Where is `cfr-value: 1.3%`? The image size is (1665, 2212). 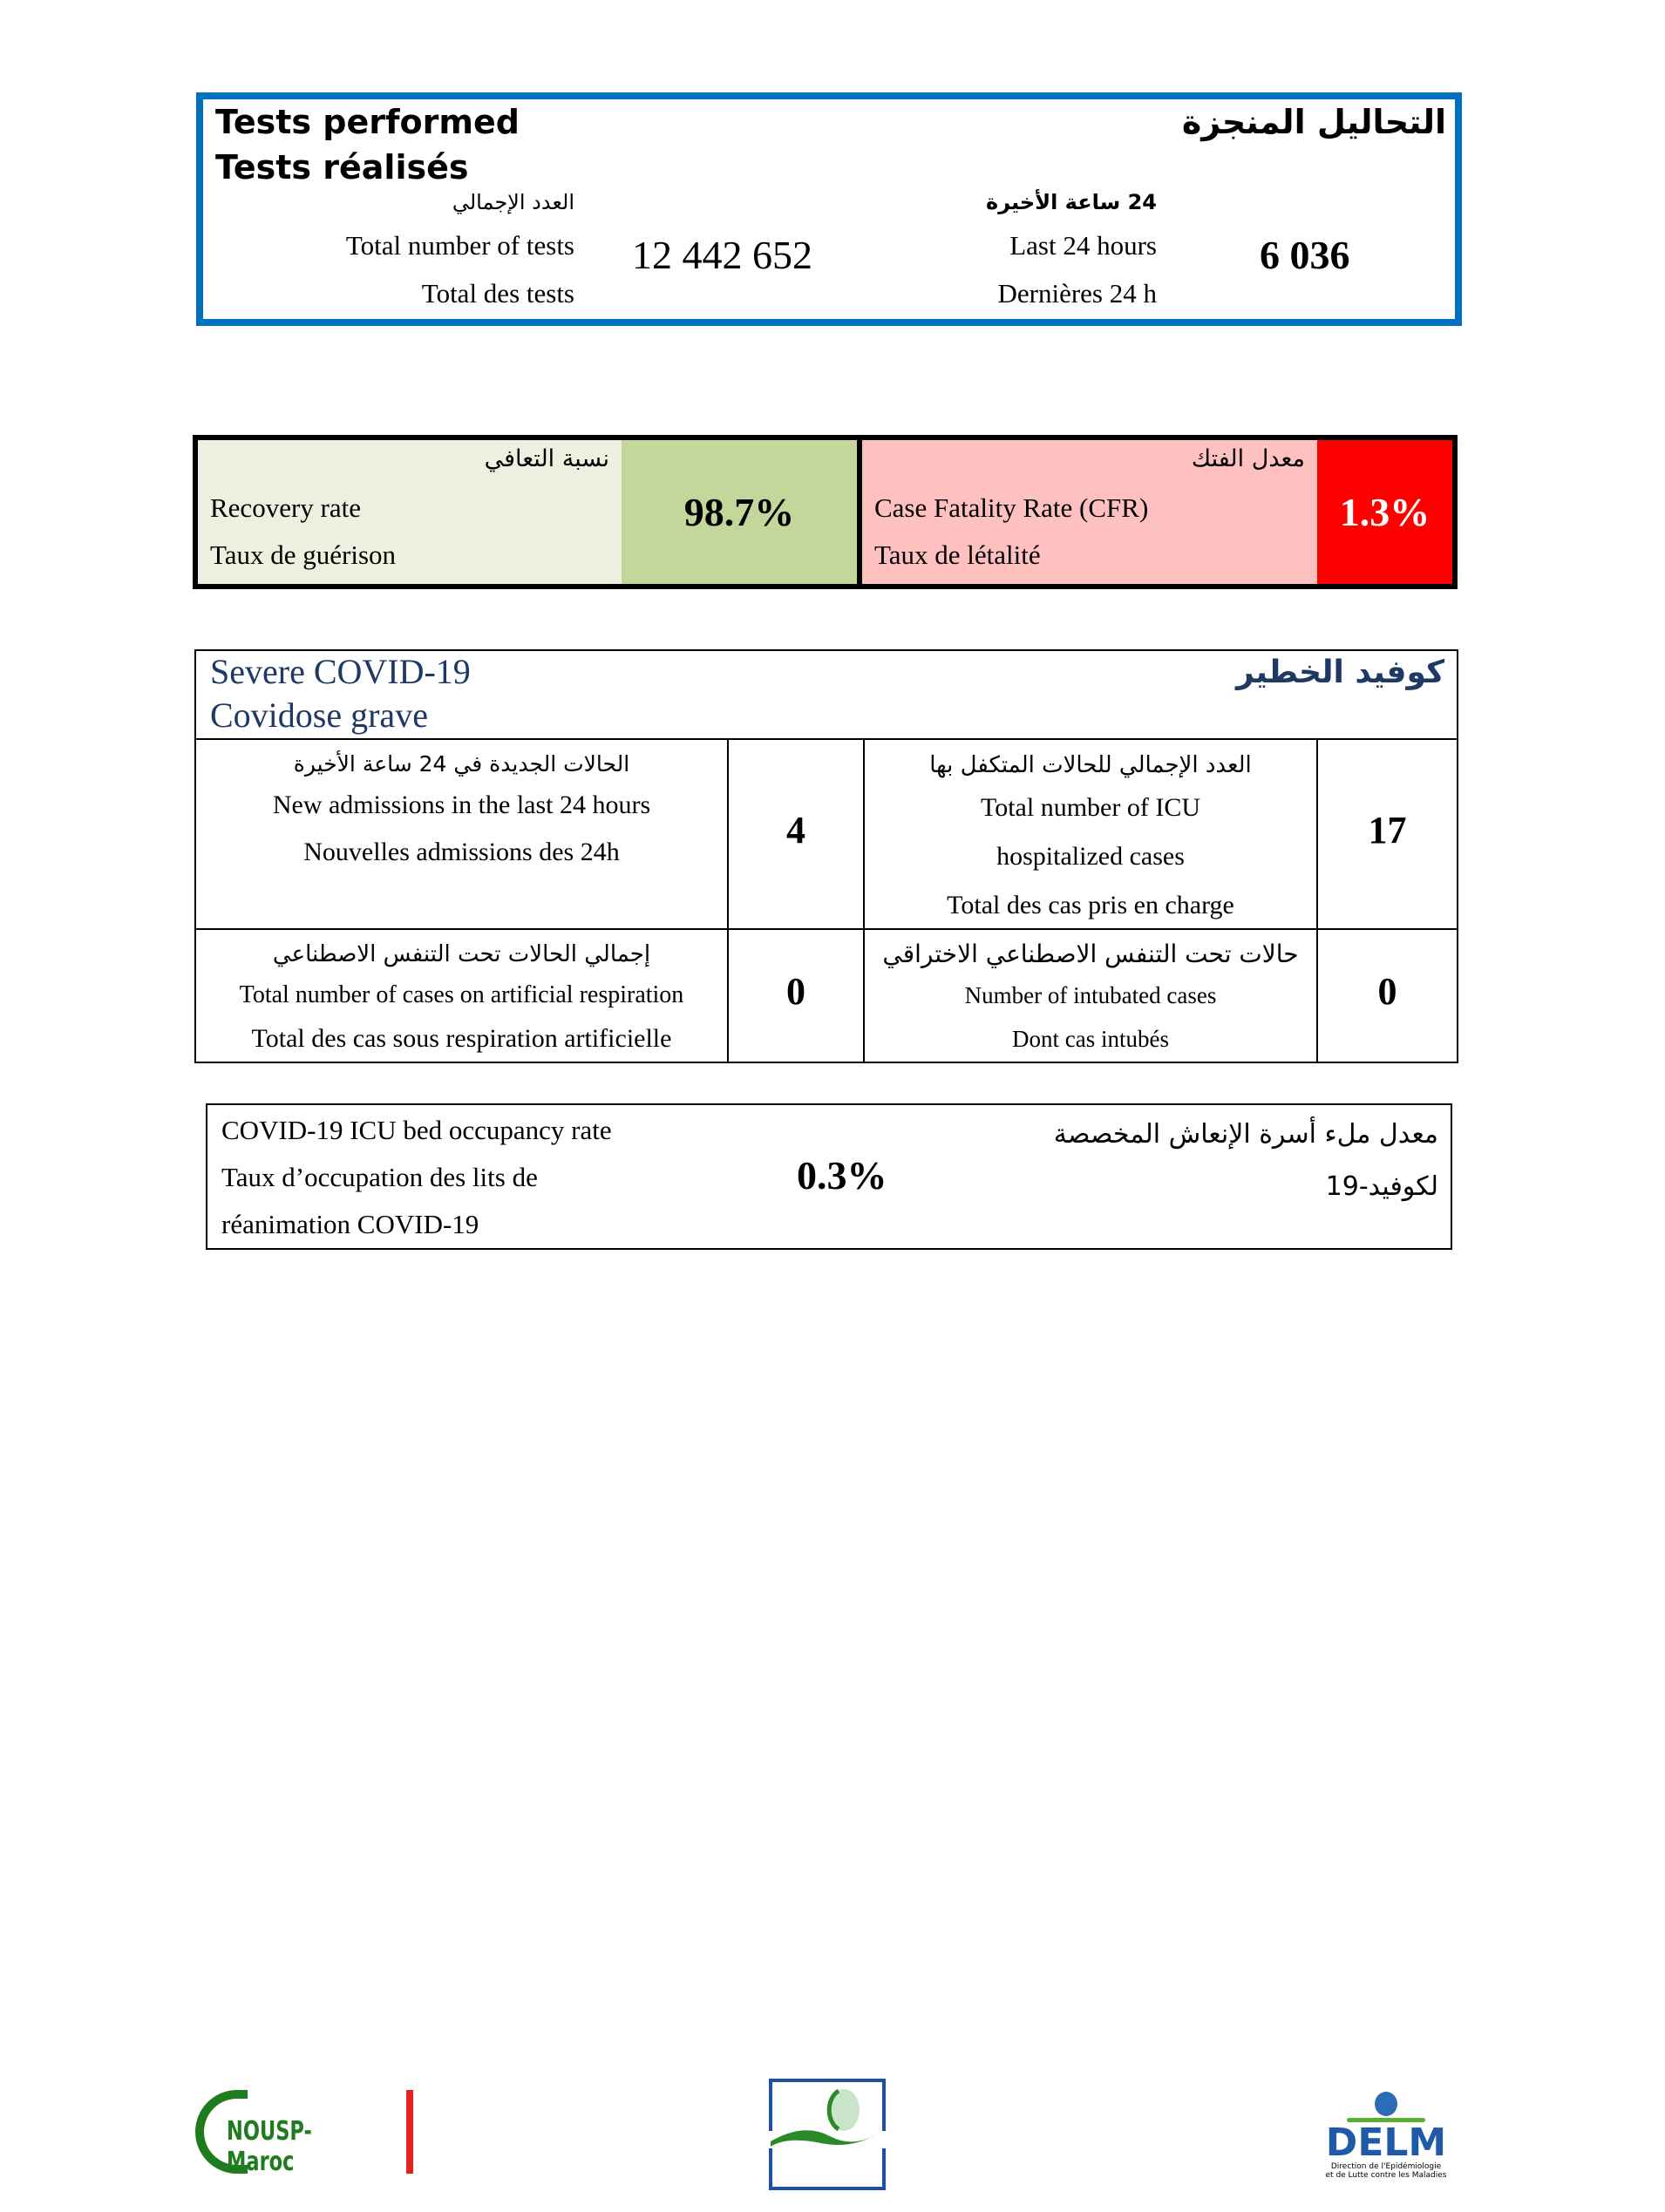 cfr-value: 1.3% is located at coordinates (1384, 512).